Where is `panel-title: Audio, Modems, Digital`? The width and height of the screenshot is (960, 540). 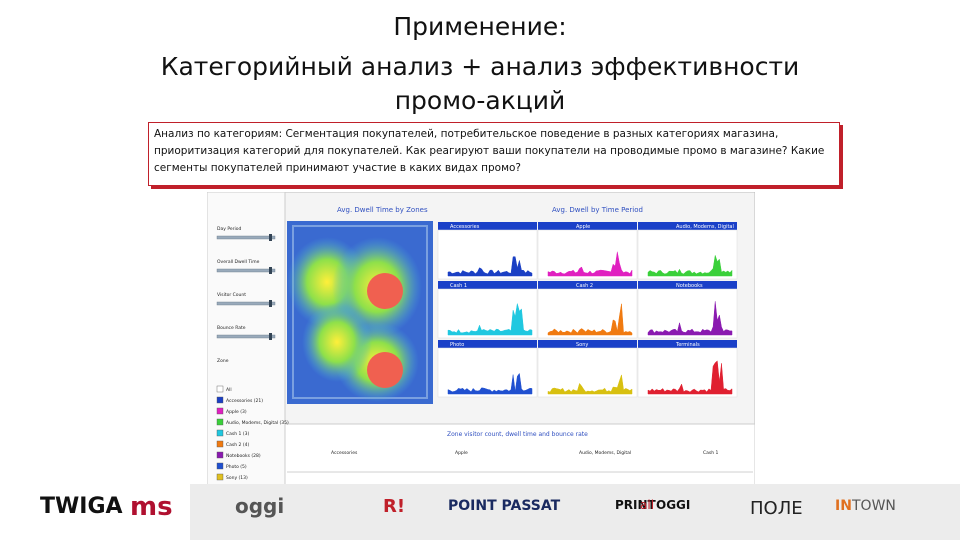
panel-title: Audio, Modems, Digital is located at coordinates (705, 227).